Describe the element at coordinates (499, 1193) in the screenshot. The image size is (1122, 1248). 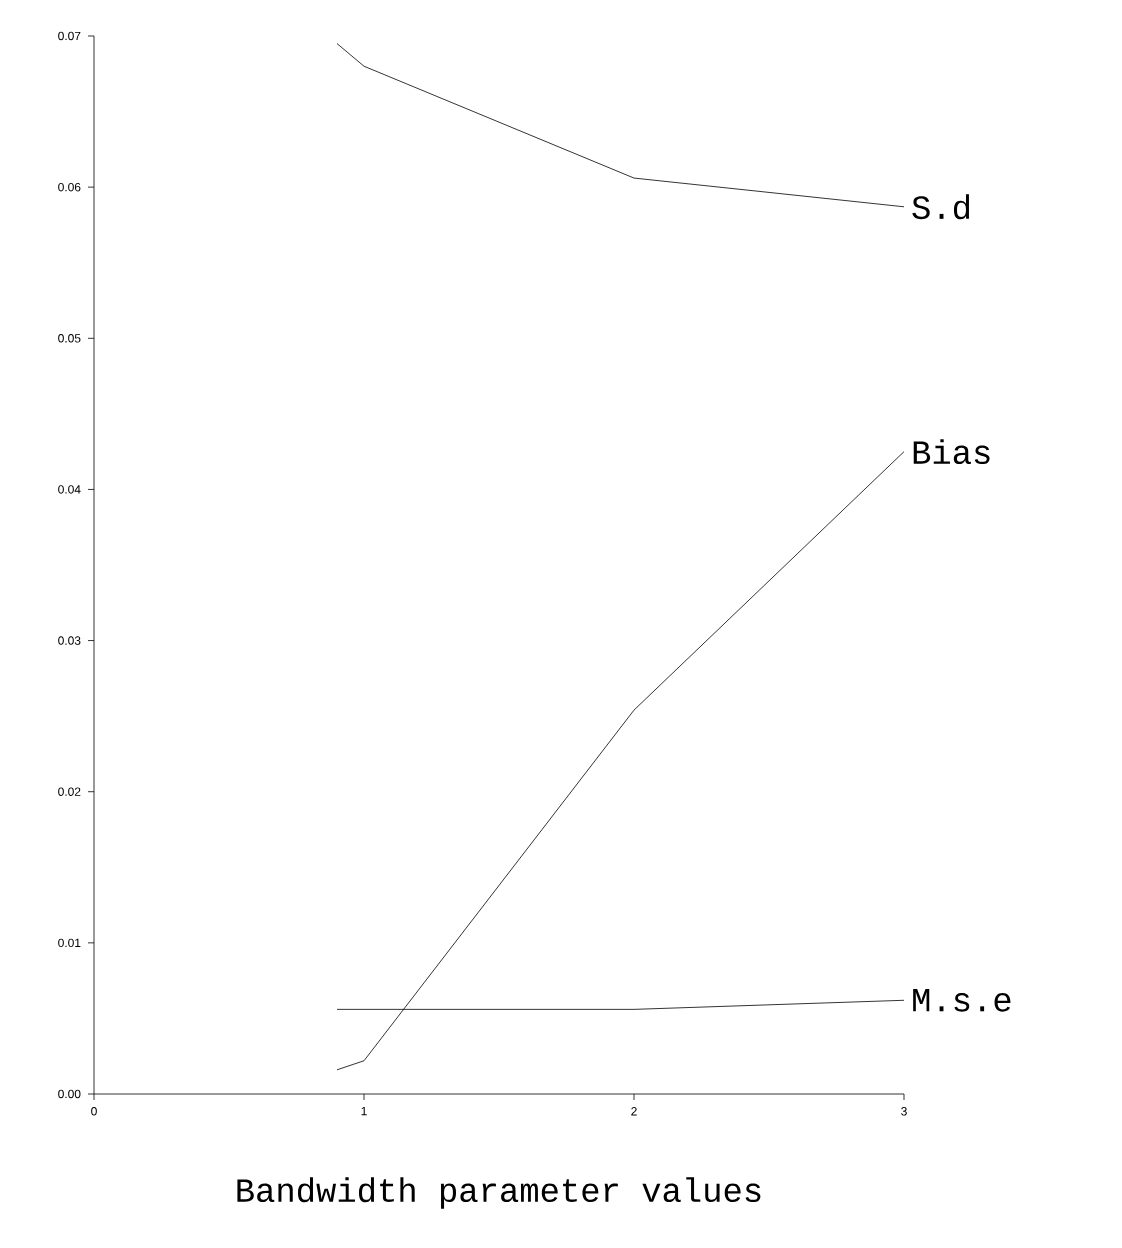
I see `x-axis-title: Bandwidth parameter values` at that location.